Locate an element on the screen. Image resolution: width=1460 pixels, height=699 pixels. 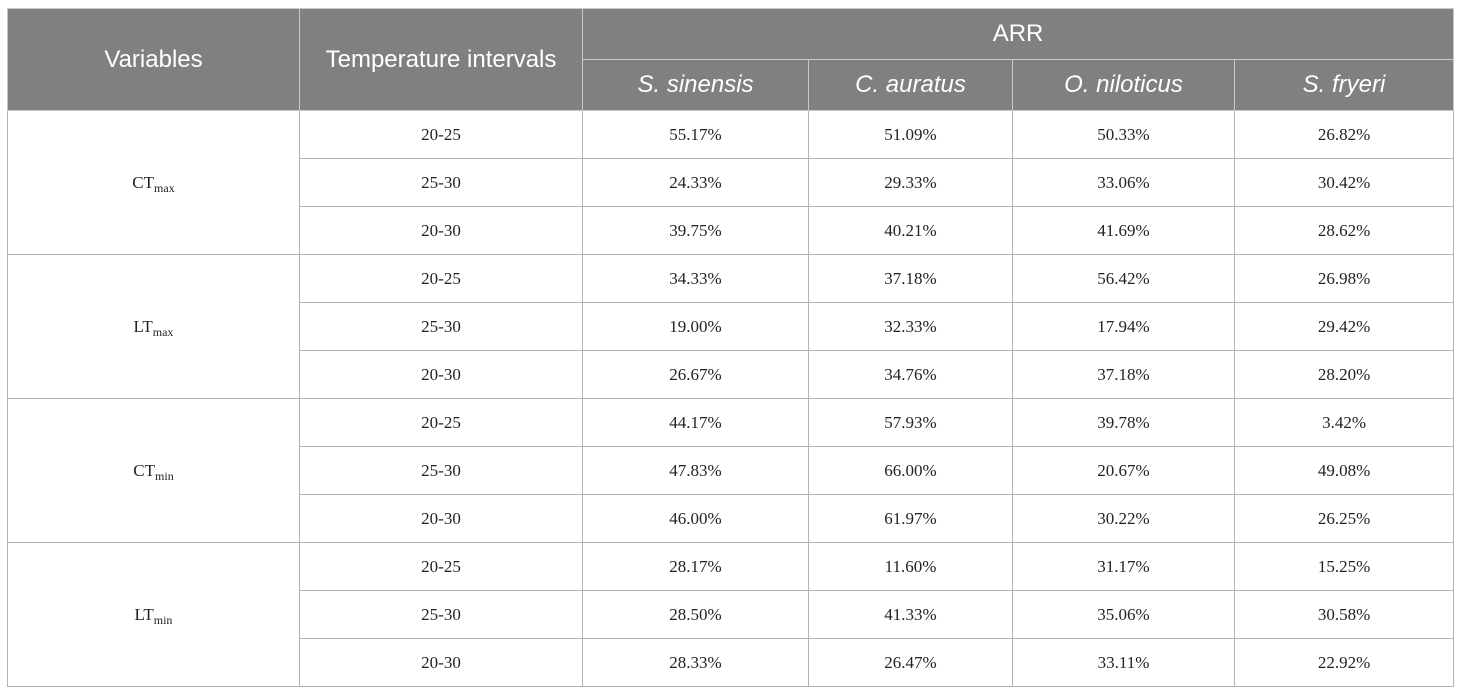
variable-cell-ltmax: LTmax is located at coordinates (153, 326).